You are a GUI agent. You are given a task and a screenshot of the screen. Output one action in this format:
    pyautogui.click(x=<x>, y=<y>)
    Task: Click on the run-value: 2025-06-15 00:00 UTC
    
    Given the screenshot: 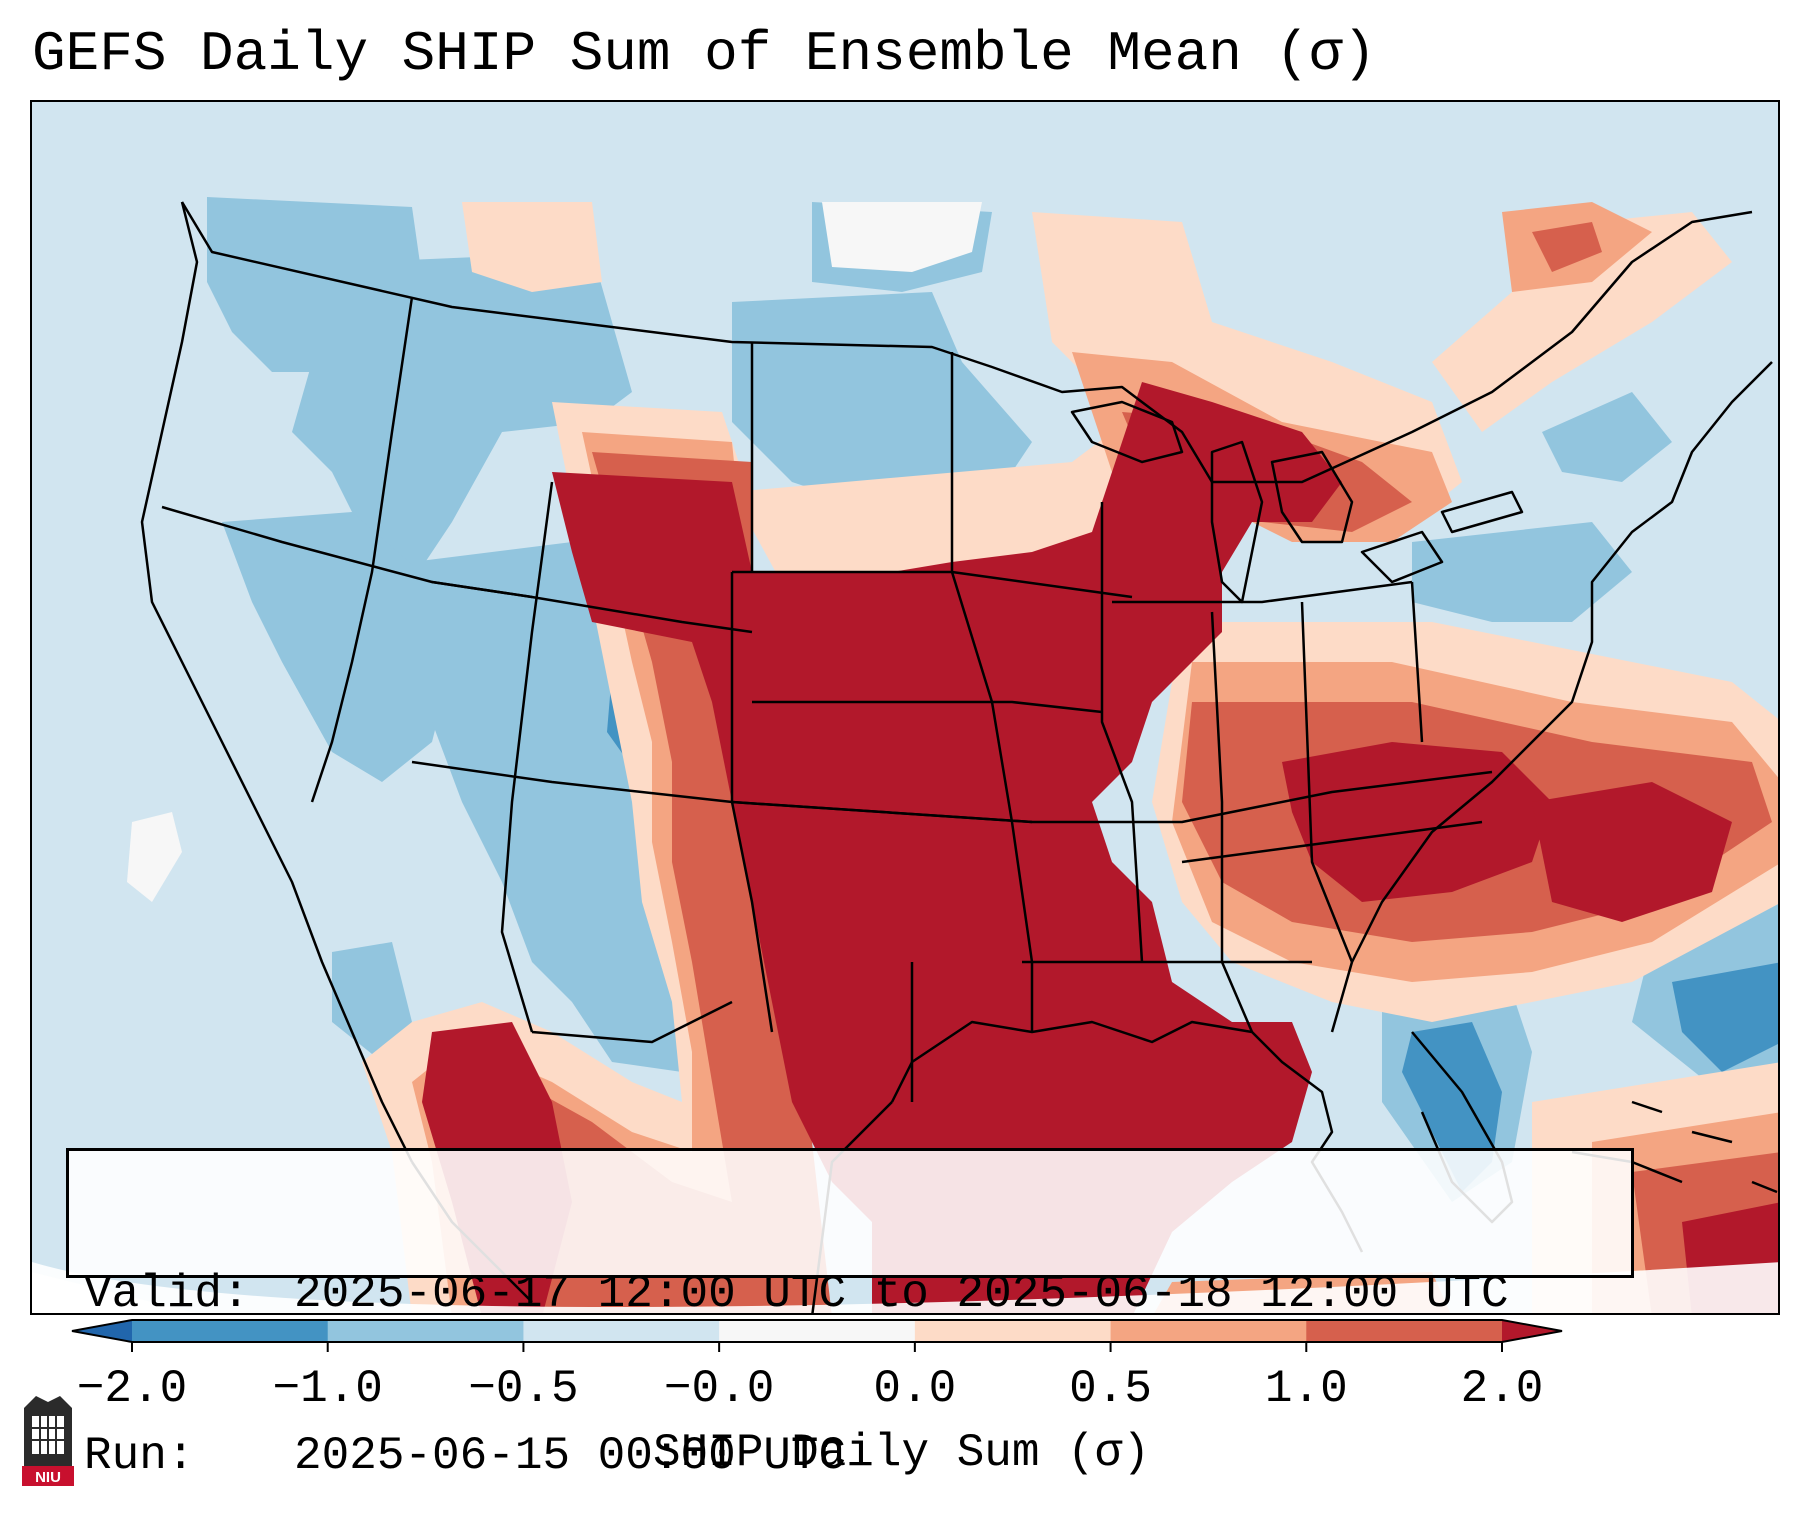 What is the action you would take?
    pyautogui.click(x=570, y=1456)
    